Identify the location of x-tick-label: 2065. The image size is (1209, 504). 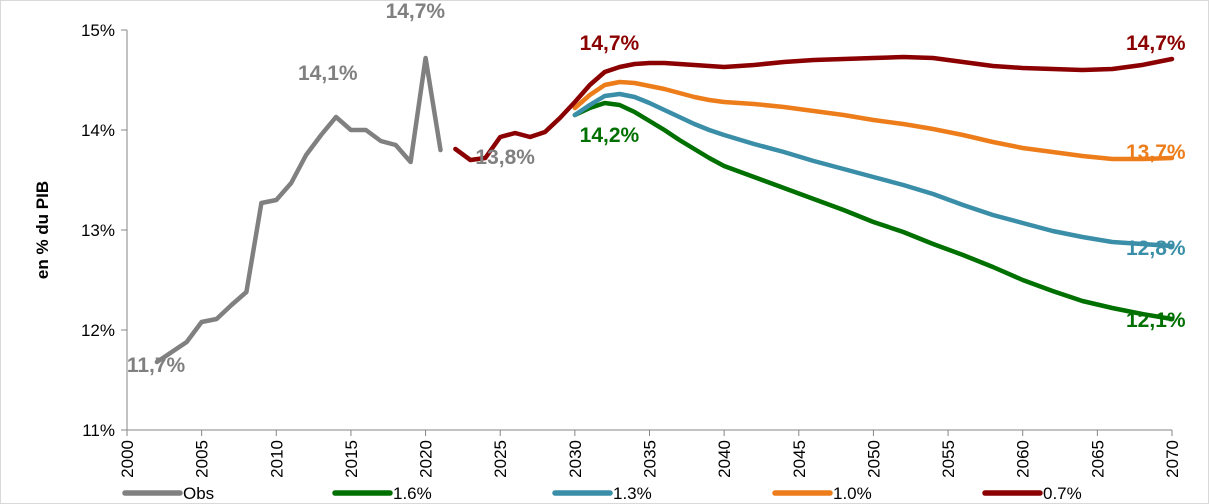
(1097, 459).